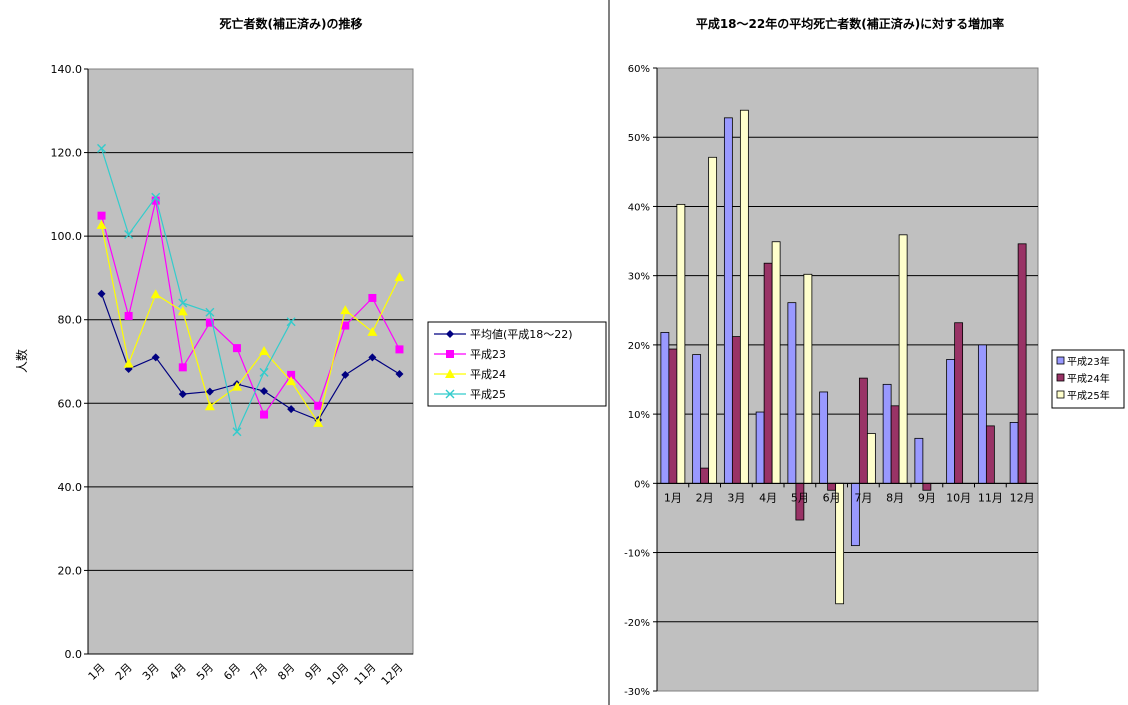  What do you see at coordinates (124, 672) in the screenshot?
I see `line-x-tick-label: 2月` at bounding box center [124, 672].